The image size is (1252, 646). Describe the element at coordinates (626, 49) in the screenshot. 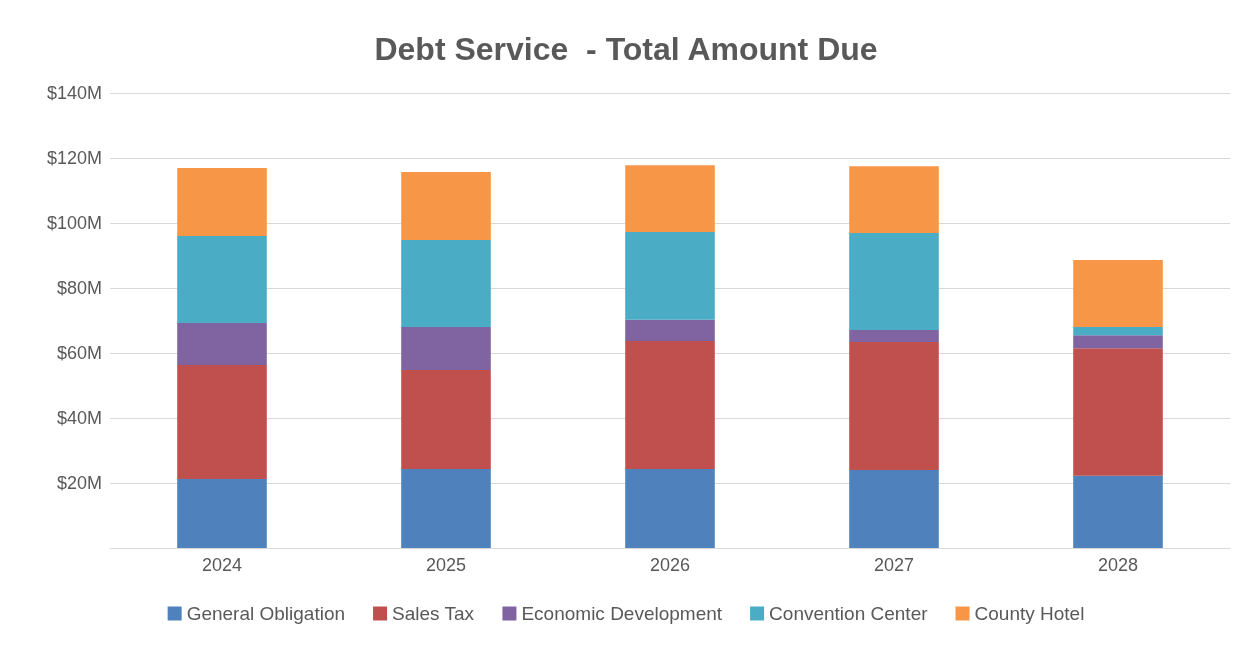

I see `chart-title: Debt Service - Total Amount Due` at that location.